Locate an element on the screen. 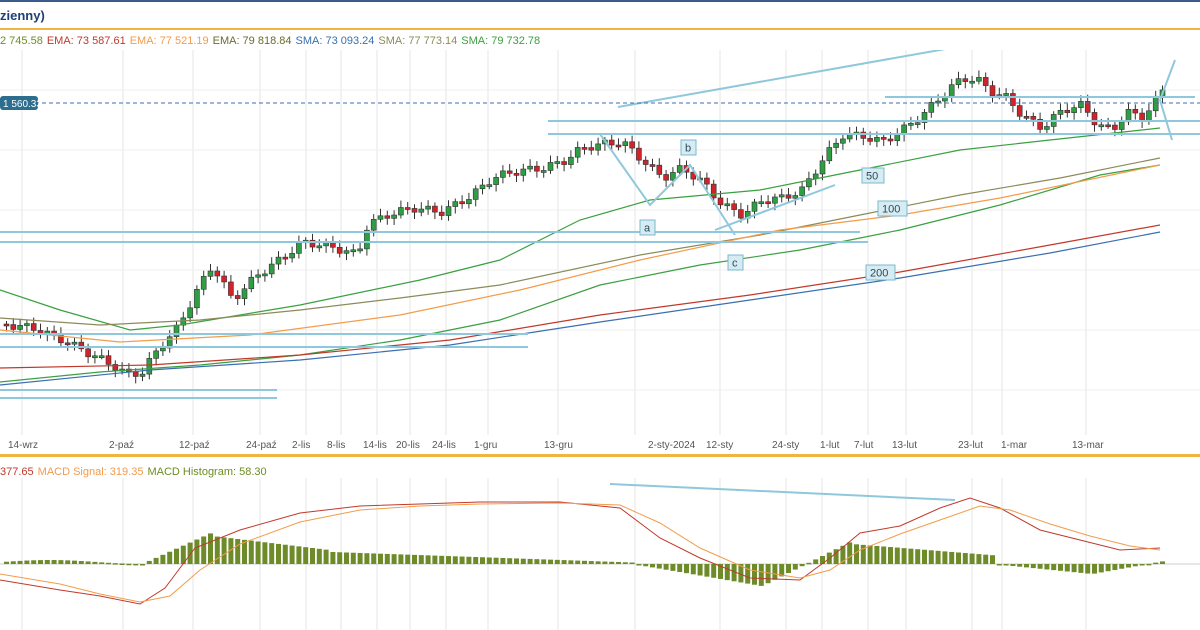 This screenshot has width=1200, height=630. annotation-label-100: 100 is located at coordinates (892, 208).